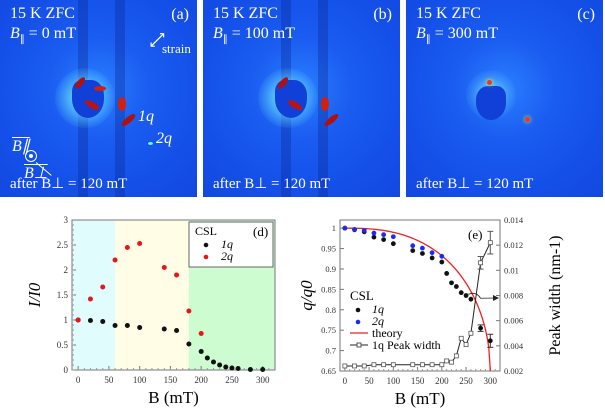 The height and width of the screenshot is (410, 605). I want to click on x-tick-label: 250, so click(466, 381).